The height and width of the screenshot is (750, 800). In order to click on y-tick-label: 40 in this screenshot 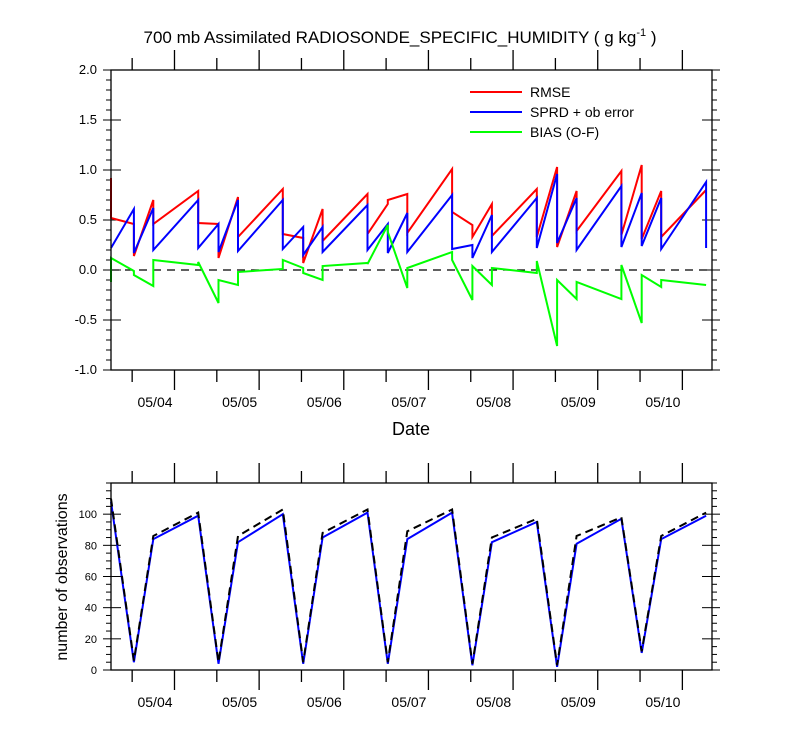, I will do `click(91, 609)`.